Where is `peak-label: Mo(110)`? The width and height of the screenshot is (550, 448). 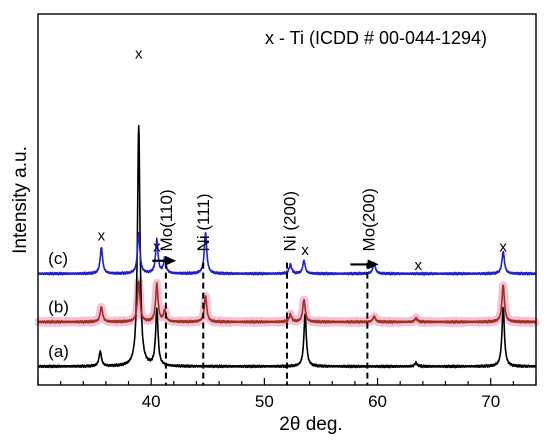
peak-label: Mo(110) is located at coordinates (166, 220).